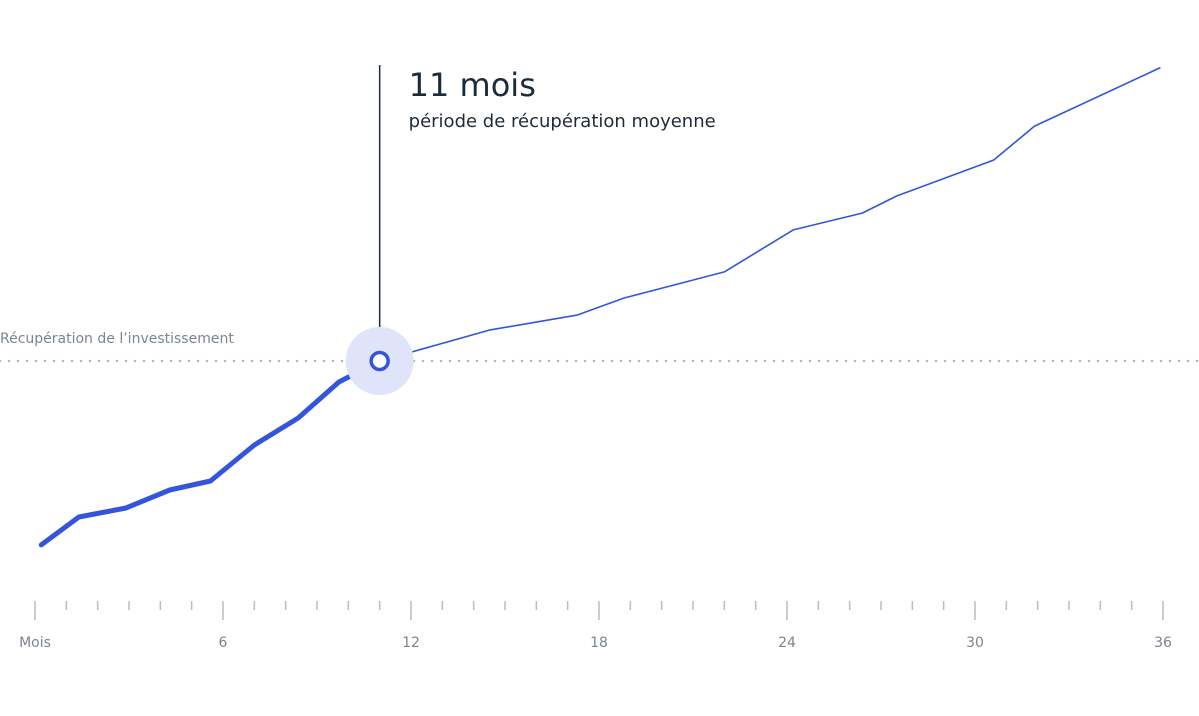 Image resolution: width=1199 pixels, height=716 pixels. Describe the element at coordinates (379, 361) in the screenshot. I see `payback-point` at that location.